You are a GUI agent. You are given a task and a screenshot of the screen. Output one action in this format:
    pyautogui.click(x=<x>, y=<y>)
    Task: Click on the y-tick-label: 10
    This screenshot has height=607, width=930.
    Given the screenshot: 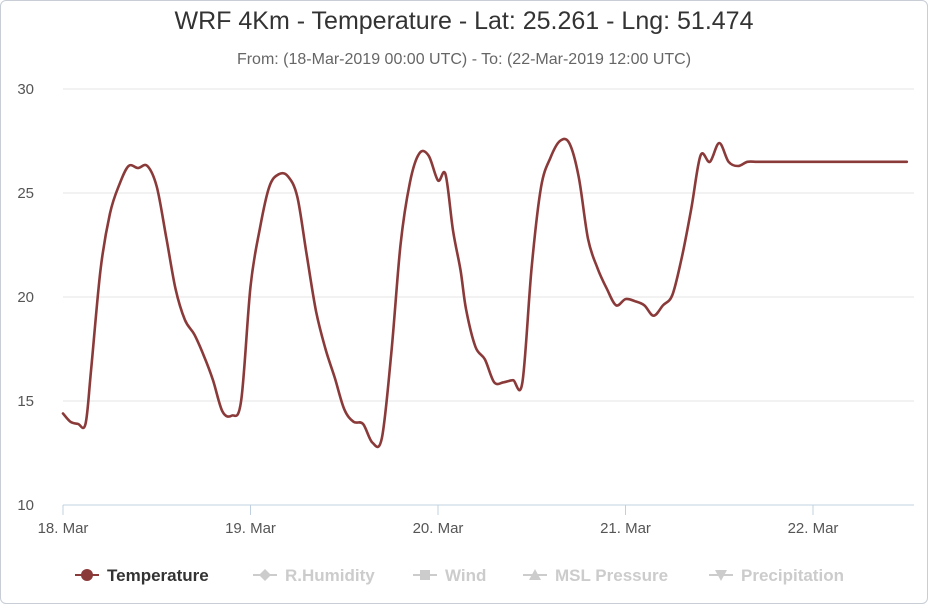 What is the action you would take?
    pyautogui.click(x=25, y=505)
    